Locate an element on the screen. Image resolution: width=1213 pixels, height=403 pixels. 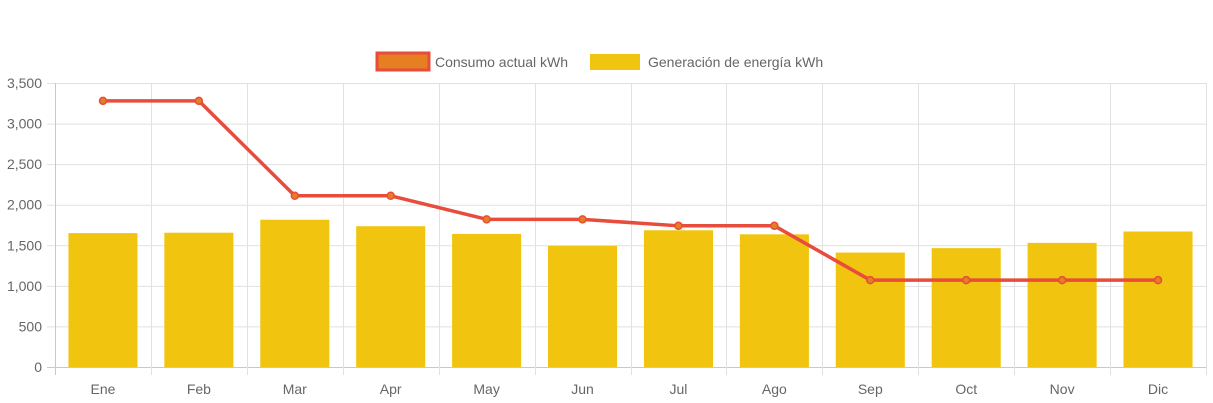
y-tick-label: 2,000 is located at coordinates (24, 205).